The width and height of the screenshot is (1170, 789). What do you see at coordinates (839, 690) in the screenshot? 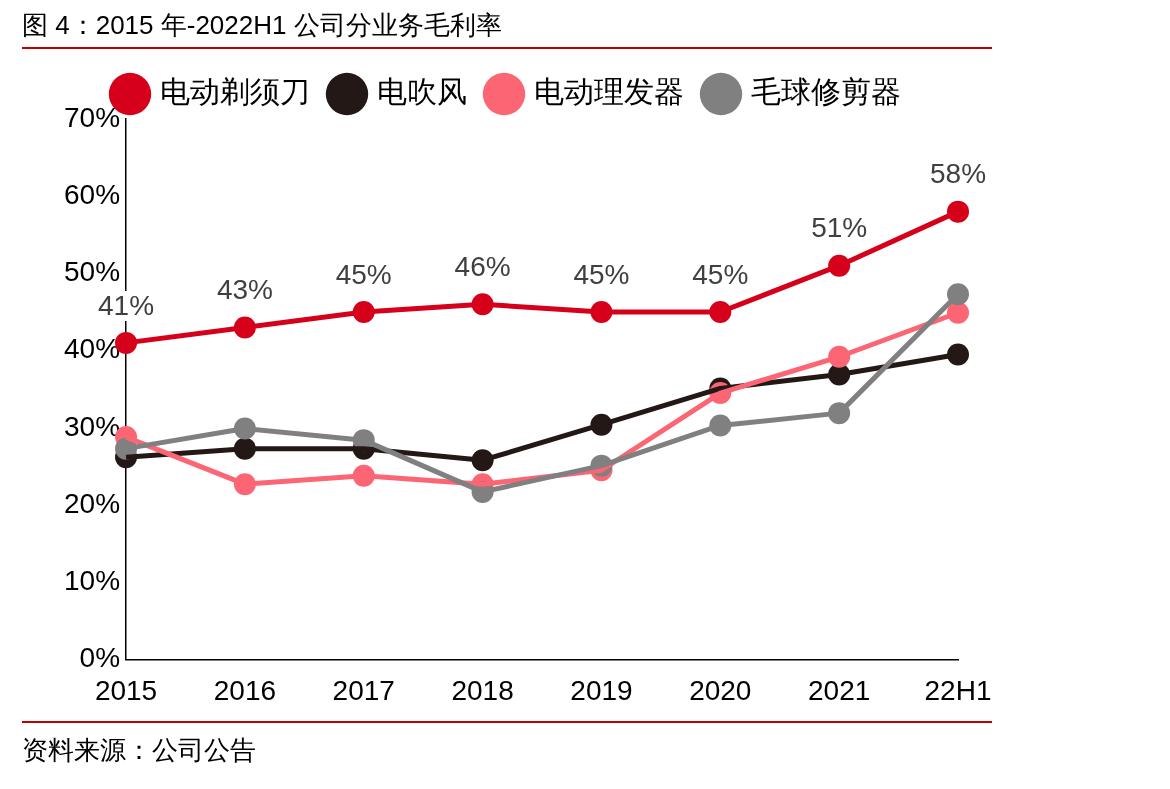
I see `x-tick-label: 2021` at bounding box center [839, 690].